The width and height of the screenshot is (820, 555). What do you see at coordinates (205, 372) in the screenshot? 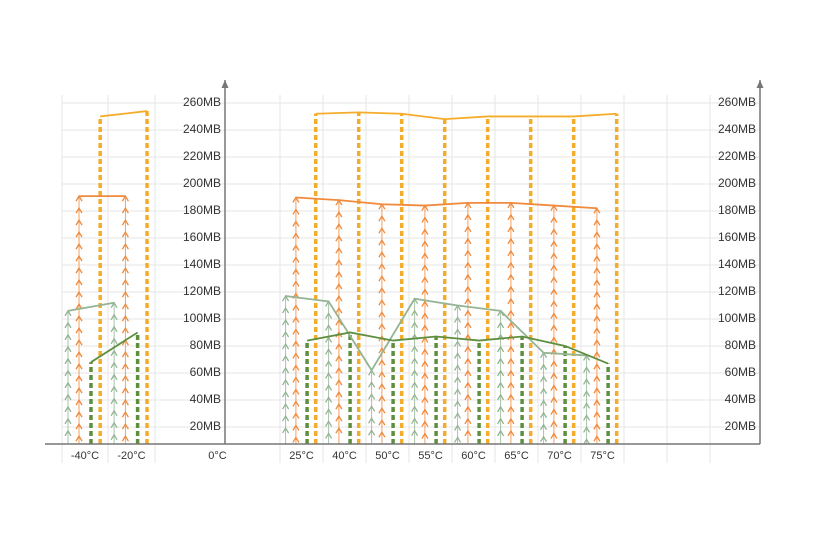
I see `y-tick-label: 60MB` at bounding box center [205, 372].